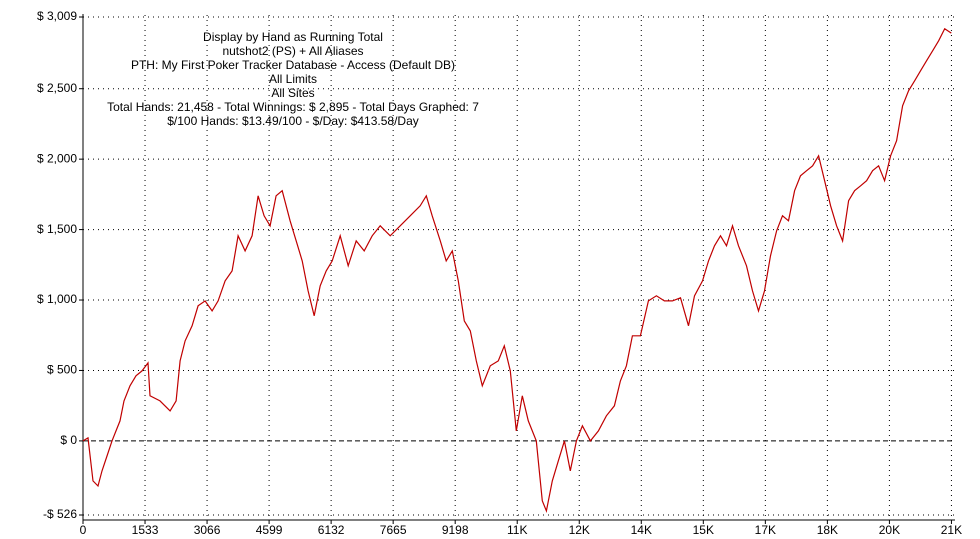  Describe the element at coordinates (765, 530) in the screenshot. I see `x-tick-label: 17K` at that location.